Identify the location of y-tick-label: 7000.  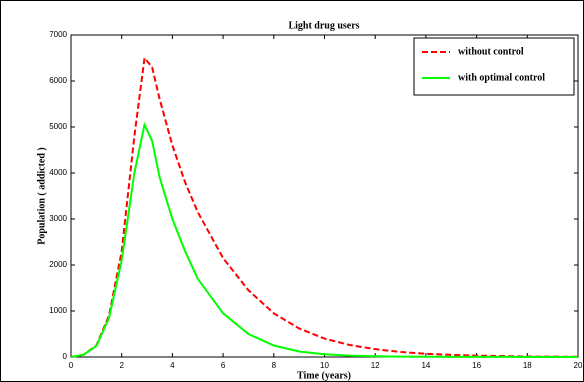
(58, 34).